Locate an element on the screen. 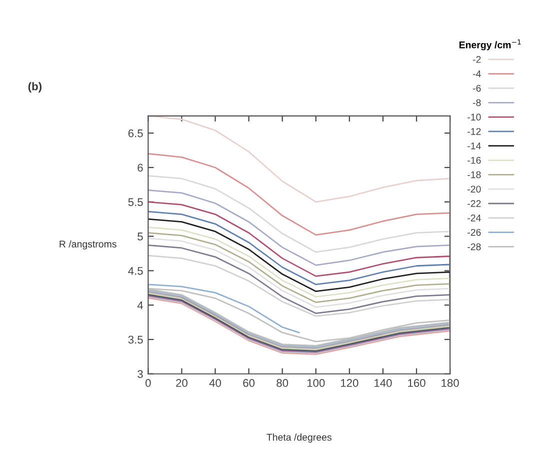 This screenshot has height=451, width=557. legend-label: -4 is located at coordinates (476, 74).